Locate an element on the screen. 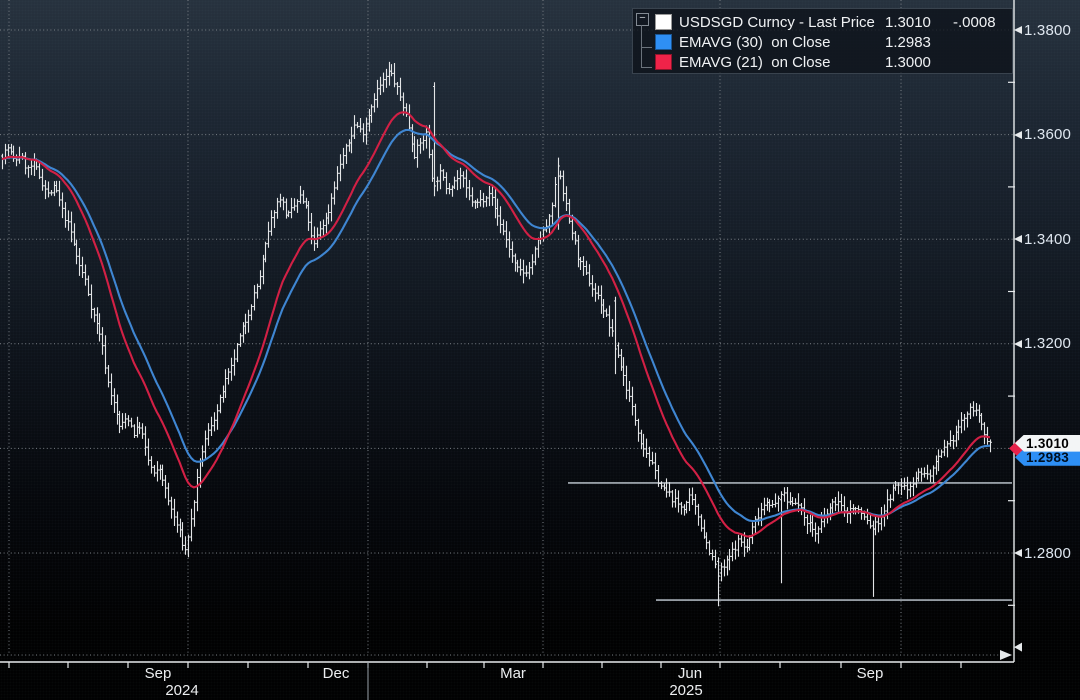 Image resolution: width=1080 pixels, height=700 pixels. legend-collapse-button: − is located at coordinates (642, 19).